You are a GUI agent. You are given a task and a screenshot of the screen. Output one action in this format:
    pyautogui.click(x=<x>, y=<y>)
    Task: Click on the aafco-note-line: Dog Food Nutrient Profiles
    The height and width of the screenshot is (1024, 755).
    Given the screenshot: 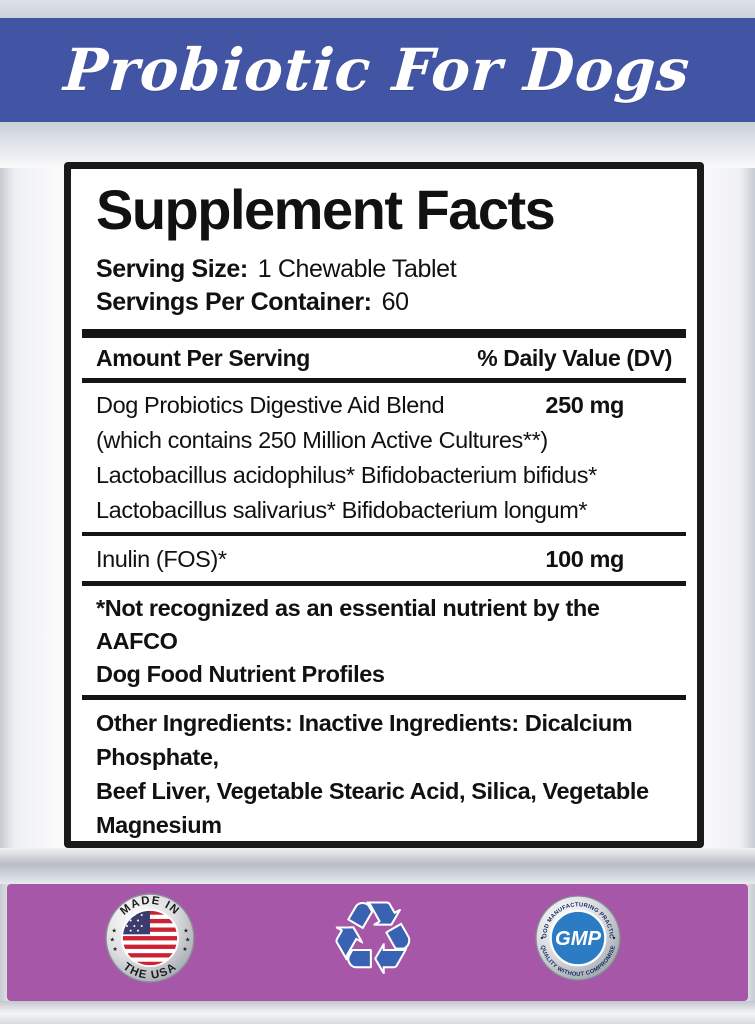 What is the action you would take?
    pyautogui.click(x=240, y=674)
    